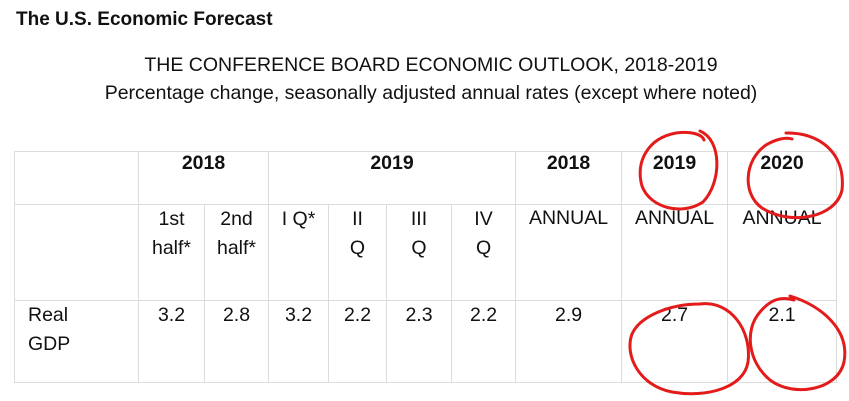 This screenshot has width=849, height=401. What do you see at coordinates (76, 341) in the screenshot?
I see `row-label-real-gdp: Real GDP` at bounding box center [76, 341].